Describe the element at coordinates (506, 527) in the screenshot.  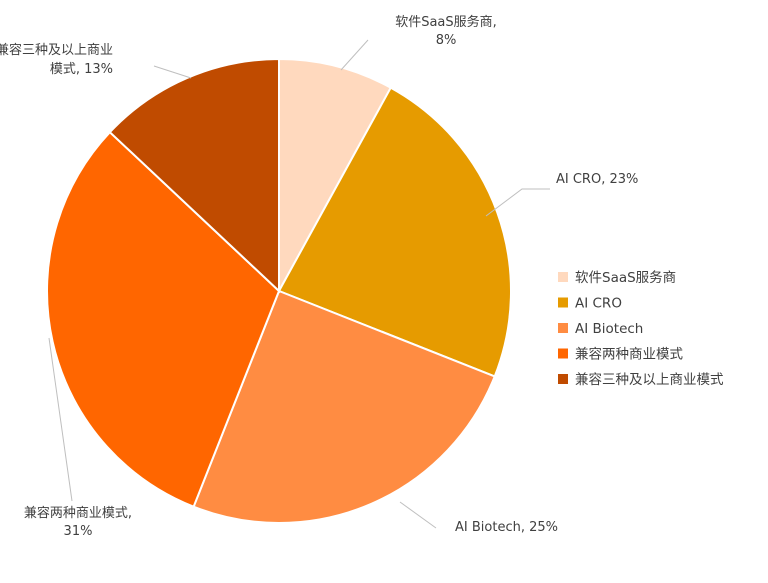
I see `data-label-3: AI Biotech, 25%` at that location.